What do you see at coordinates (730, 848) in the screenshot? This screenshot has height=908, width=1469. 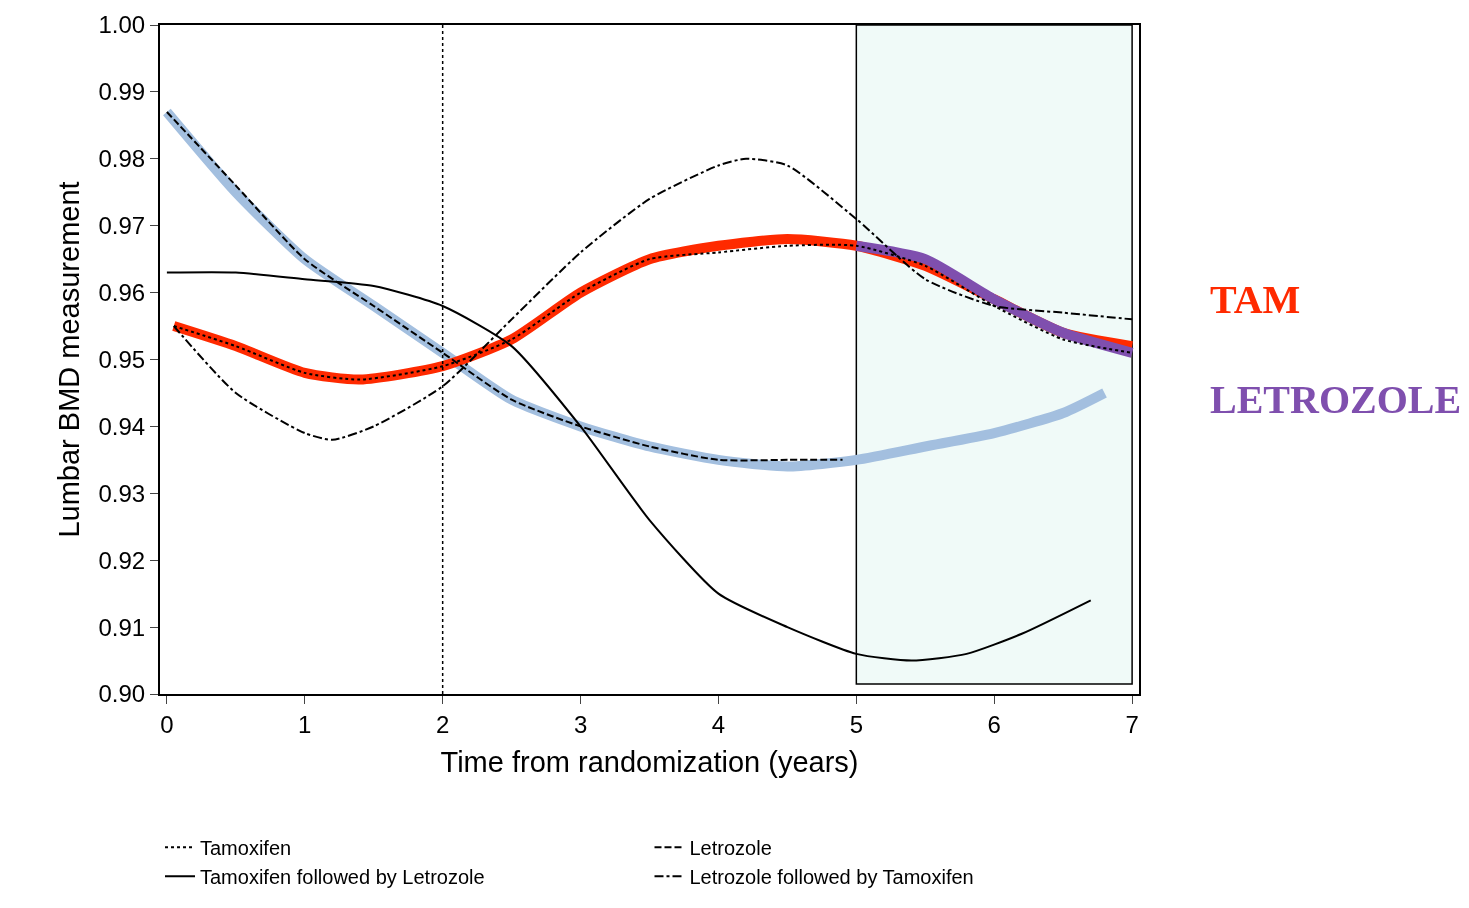 I see `legend-label: Letrozole` at bounding box center [730, 848].